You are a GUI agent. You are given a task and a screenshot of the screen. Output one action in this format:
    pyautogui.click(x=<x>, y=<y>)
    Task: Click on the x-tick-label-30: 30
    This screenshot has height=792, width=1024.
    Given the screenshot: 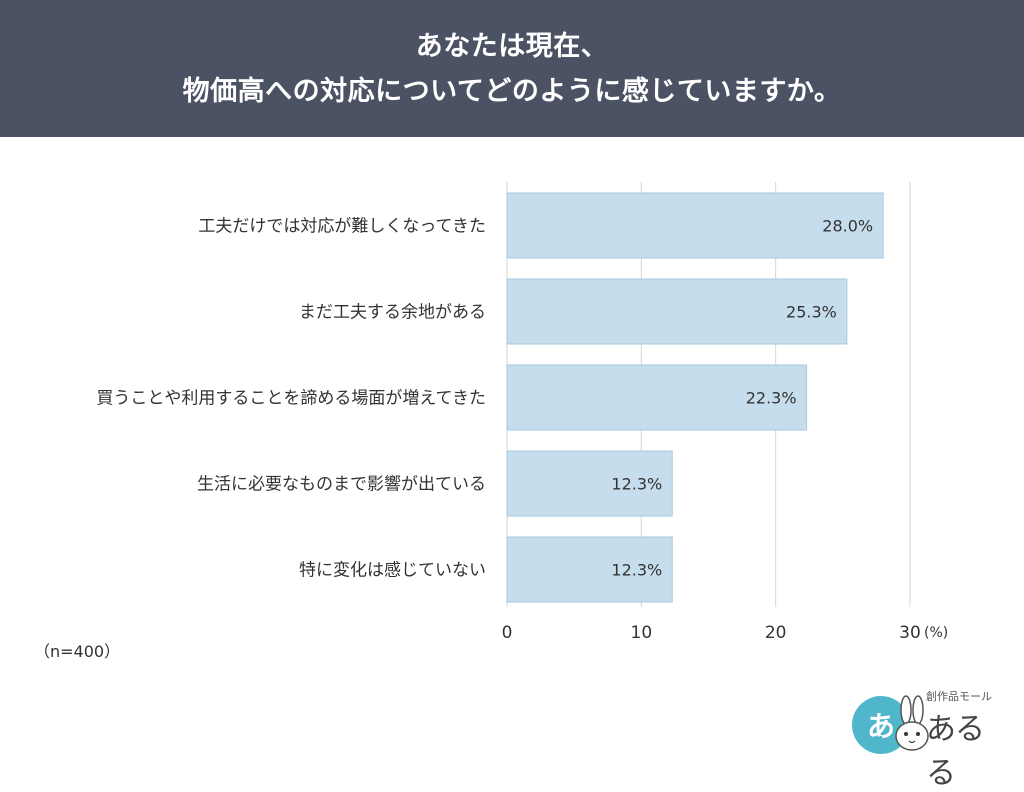 What is the action you would take?
    pyautogui.click(x=910, y=633)
    